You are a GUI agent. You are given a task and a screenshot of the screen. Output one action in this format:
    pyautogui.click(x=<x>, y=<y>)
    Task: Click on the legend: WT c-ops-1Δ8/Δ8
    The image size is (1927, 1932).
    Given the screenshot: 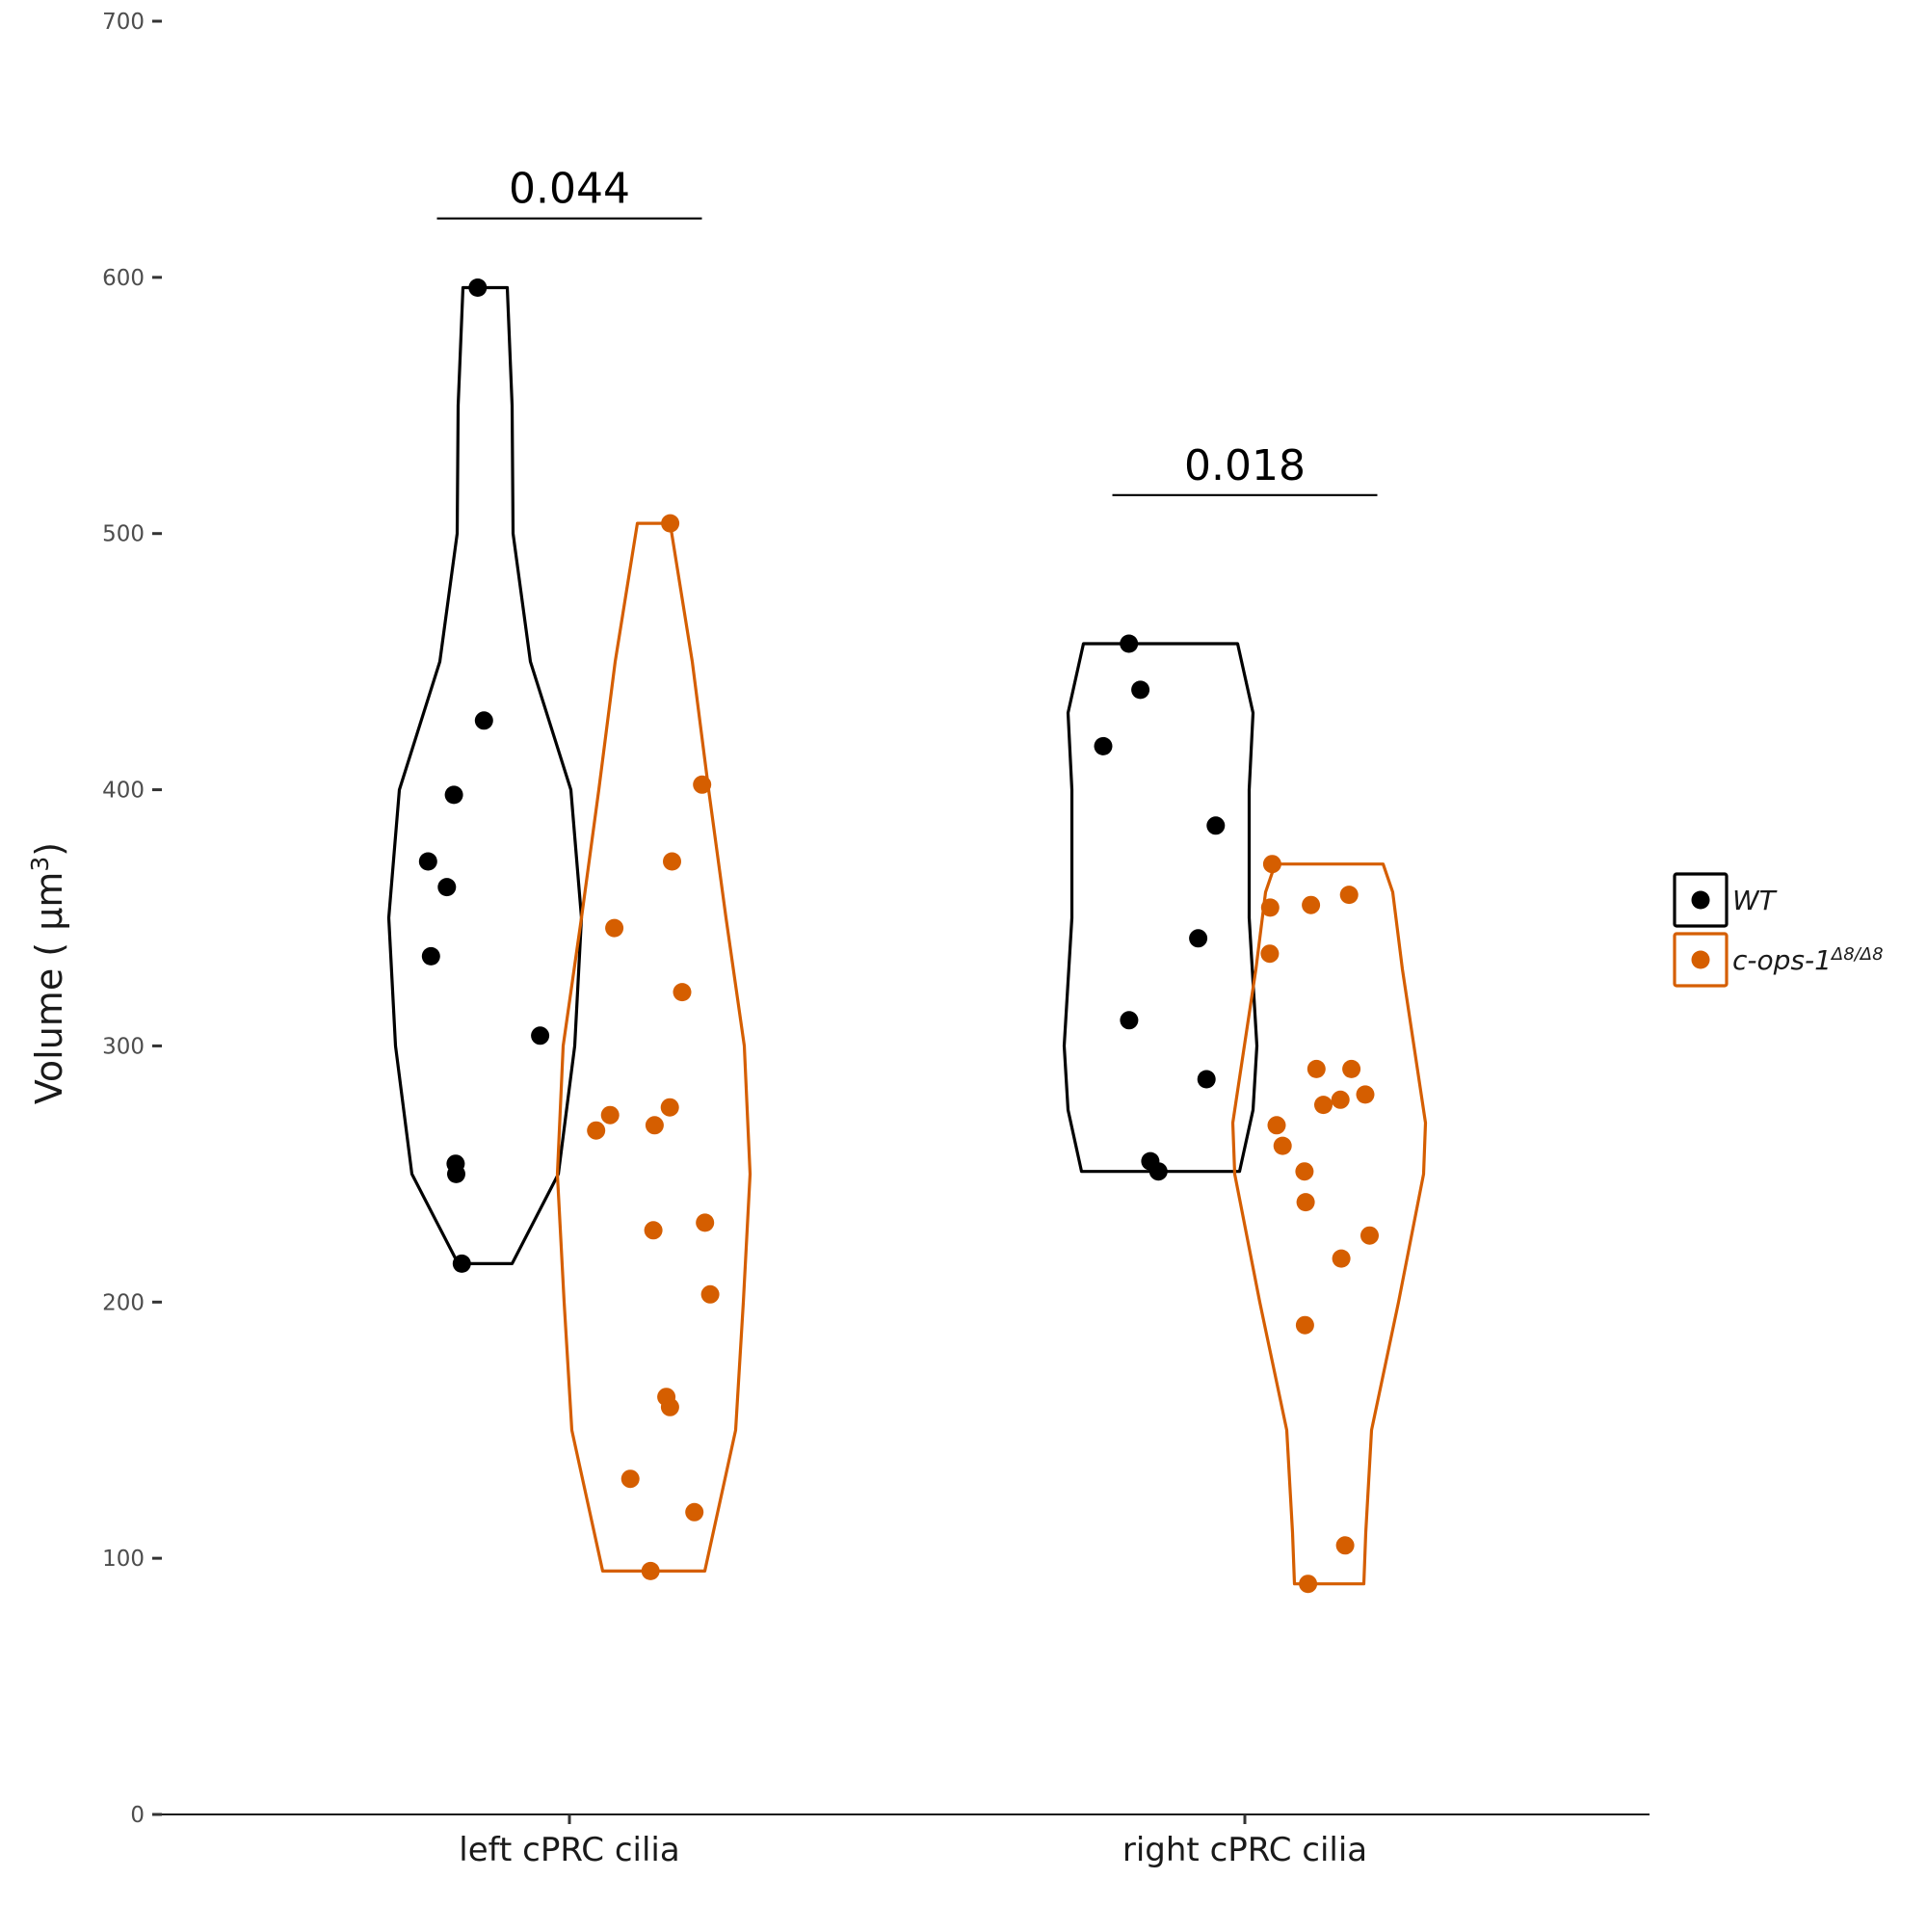 What is the action you would take?
    pyautogui.click(x=1778, y=930)
    